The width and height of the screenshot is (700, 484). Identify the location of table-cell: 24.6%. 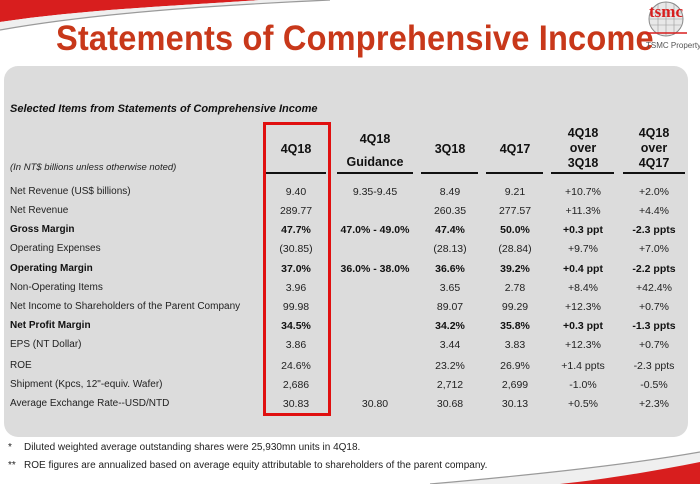
(296, 366).